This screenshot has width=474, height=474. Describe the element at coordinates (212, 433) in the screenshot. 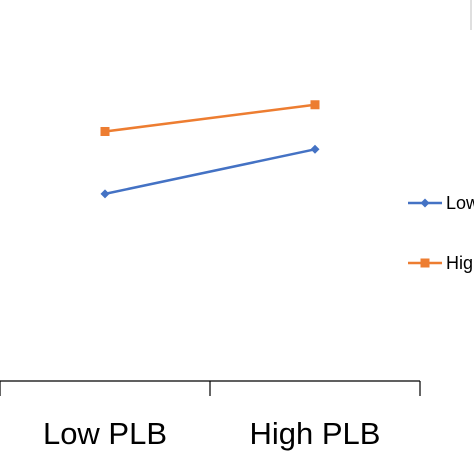

I see `category-labels: Low PLB High PLB` at that location.